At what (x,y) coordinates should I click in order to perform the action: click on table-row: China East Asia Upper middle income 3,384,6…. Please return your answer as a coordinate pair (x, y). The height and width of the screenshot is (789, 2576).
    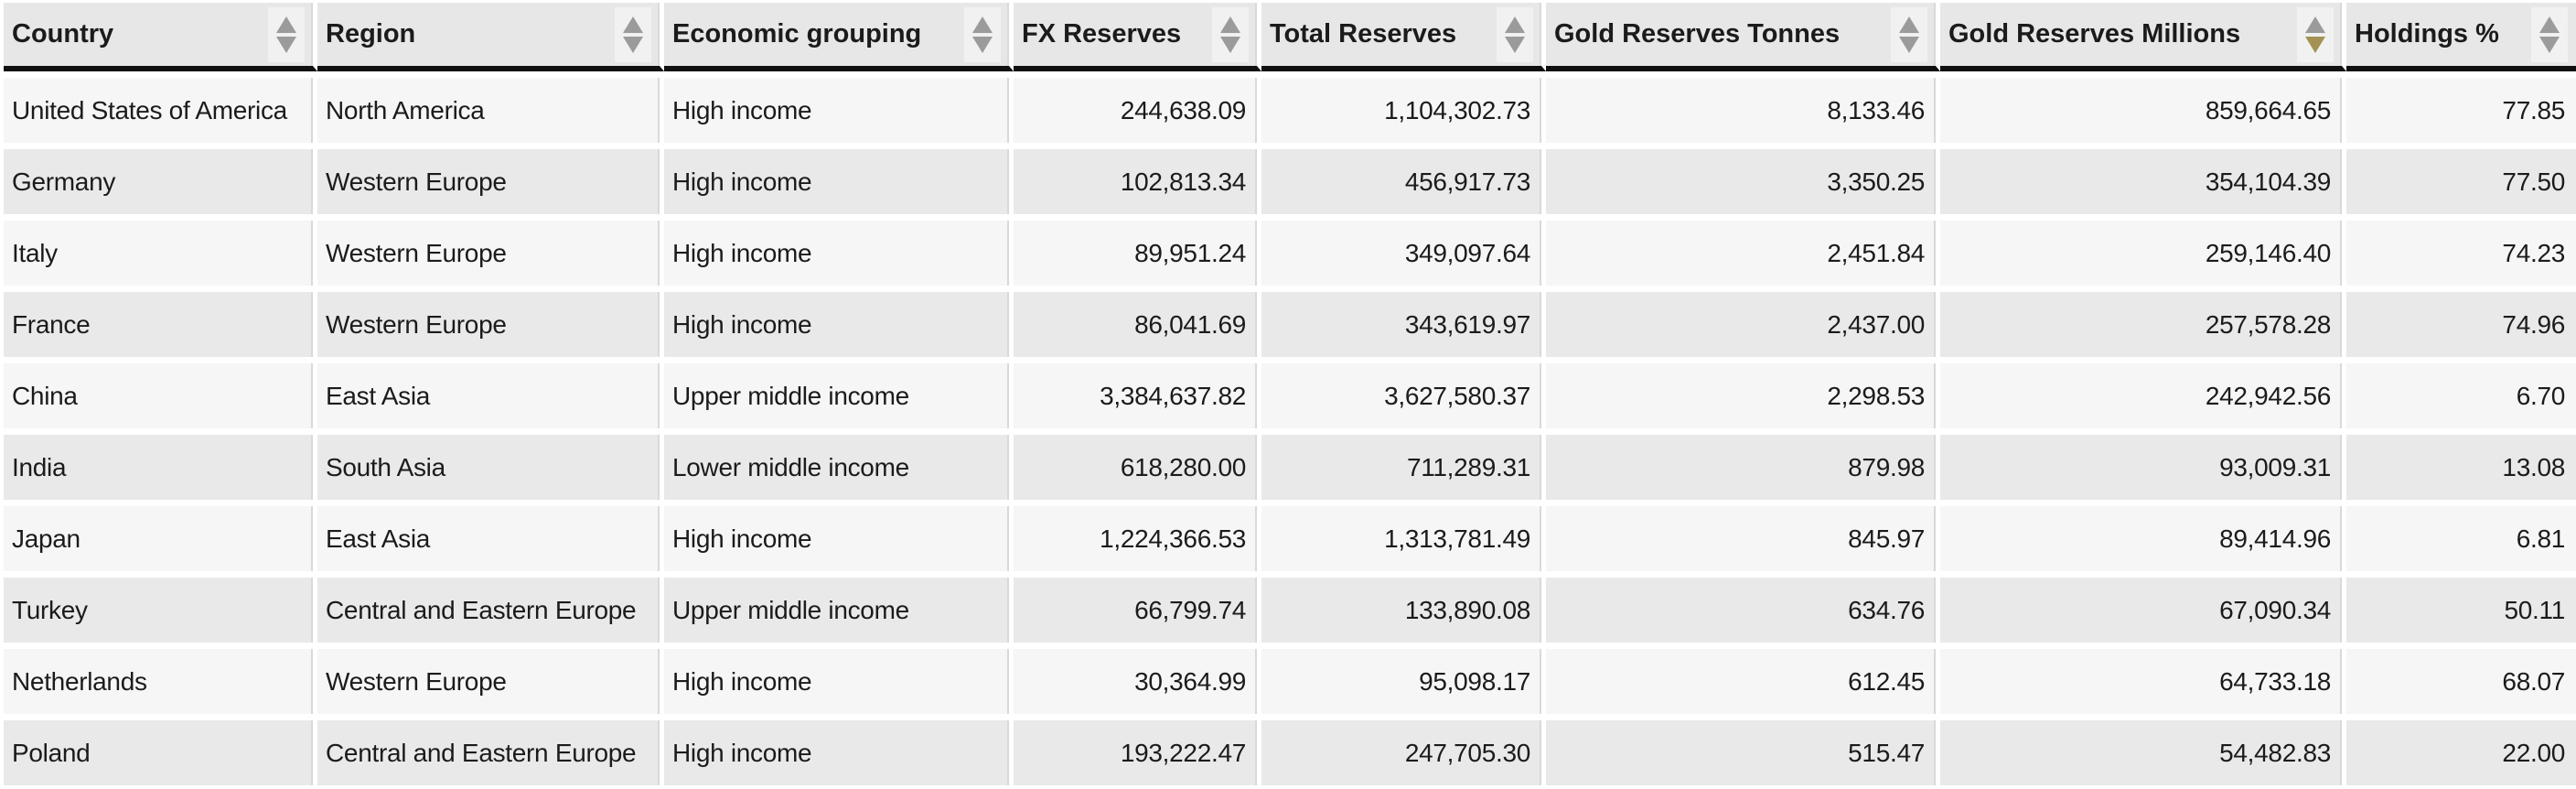
    Looking at the image, I should click on (1290, 395).